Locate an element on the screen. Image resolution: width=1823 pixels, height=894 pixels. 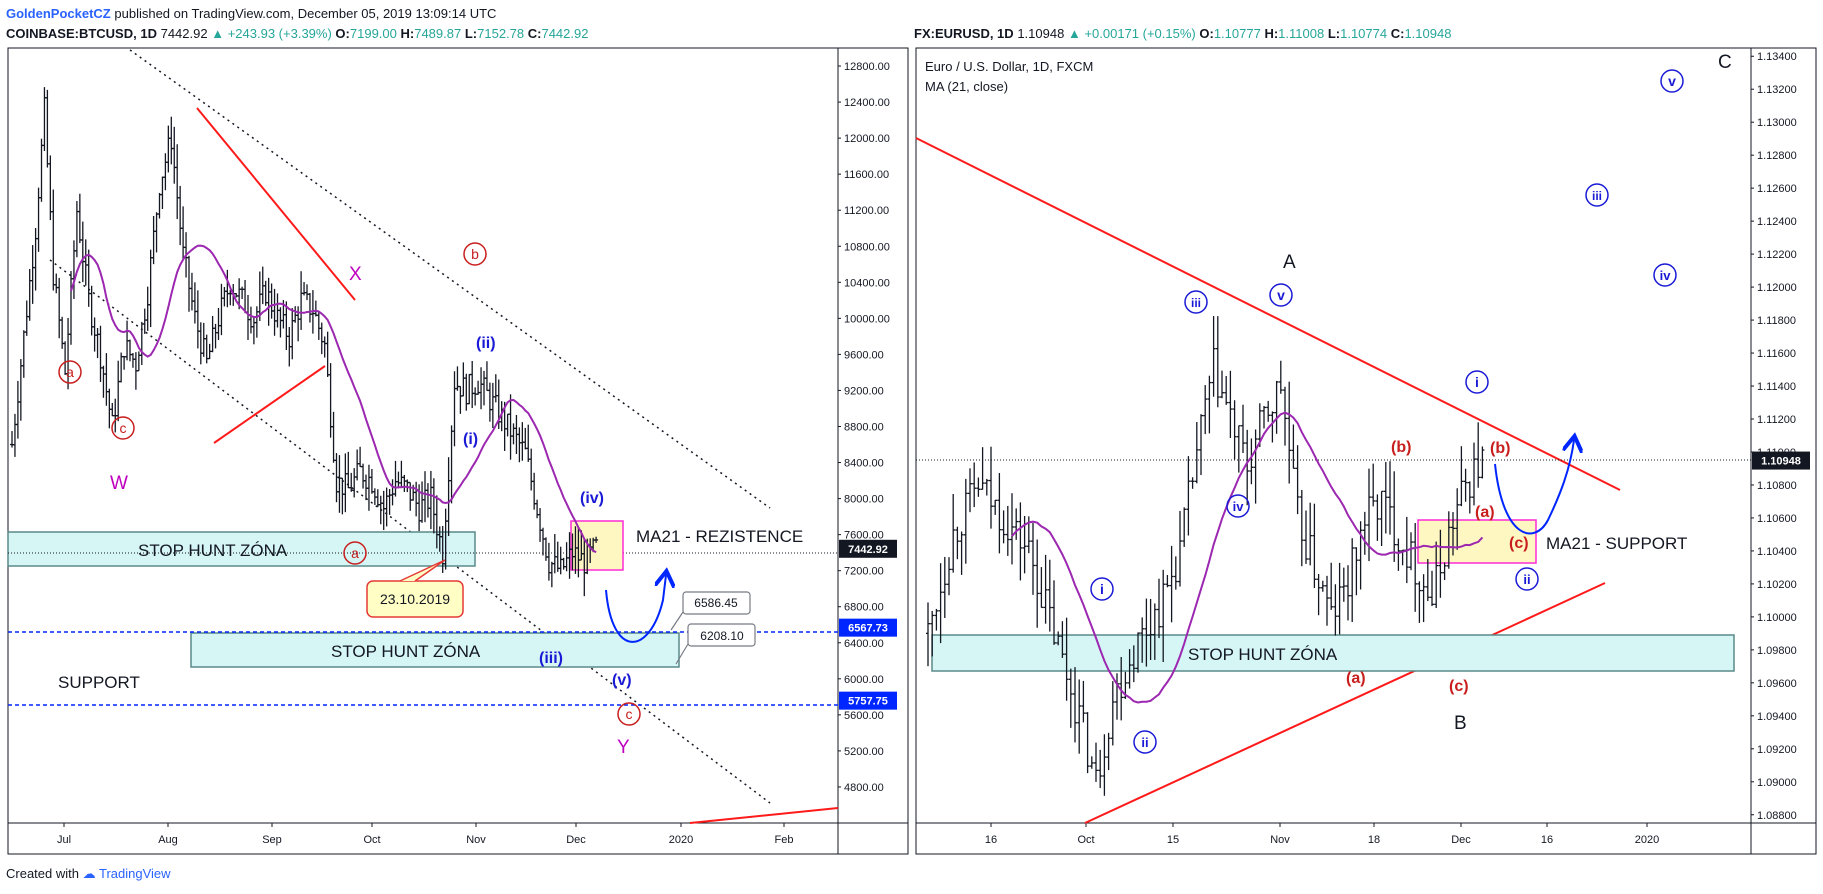
y-tick-label: 1.13400 is located at coordinates (1777, 57).